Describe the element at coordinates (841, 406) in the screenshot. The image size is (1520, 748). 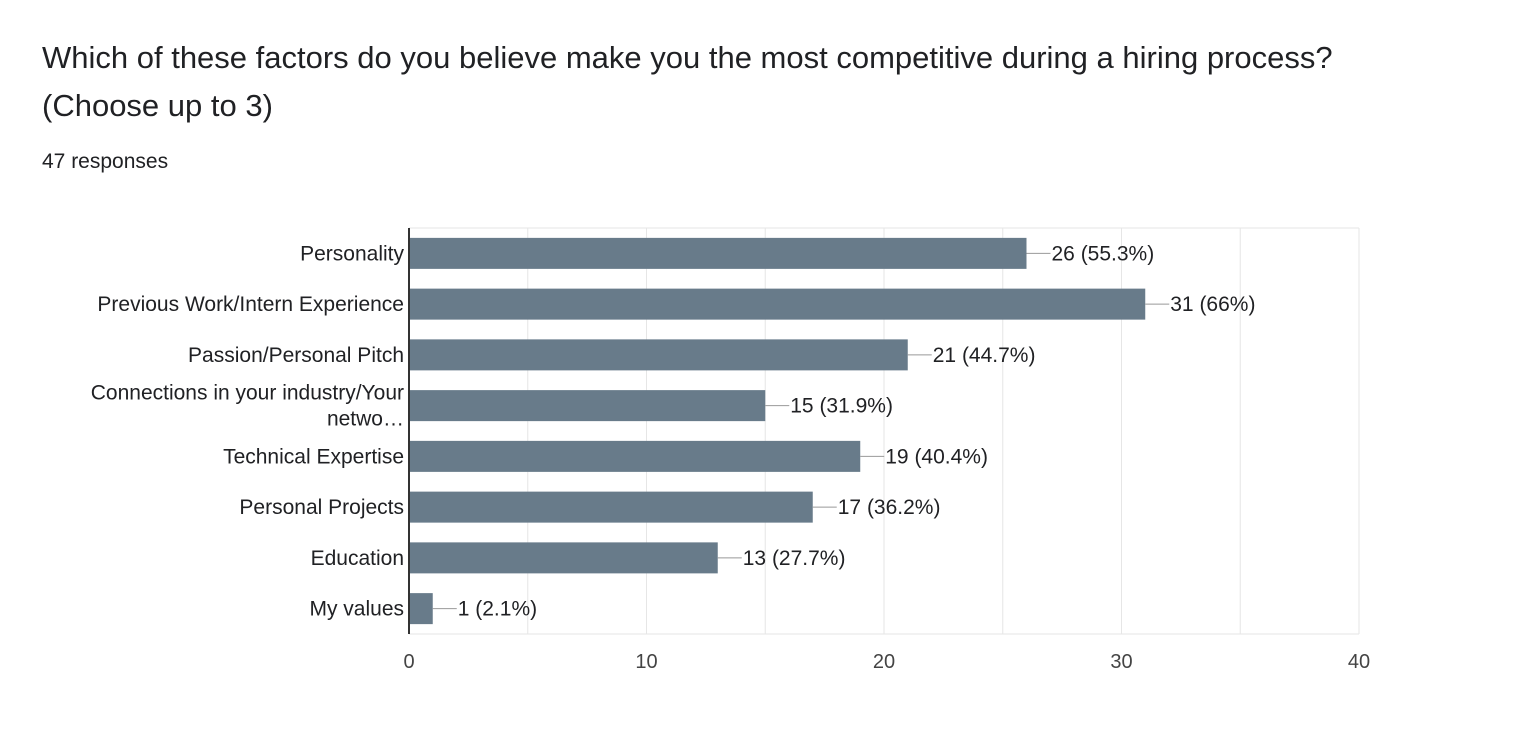
I see `data-label: 15 (31.9%)` at that location.